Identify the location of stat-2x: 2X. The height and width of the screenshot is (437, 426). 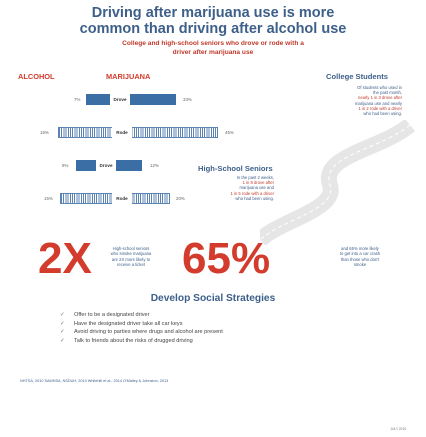
(65, 258).